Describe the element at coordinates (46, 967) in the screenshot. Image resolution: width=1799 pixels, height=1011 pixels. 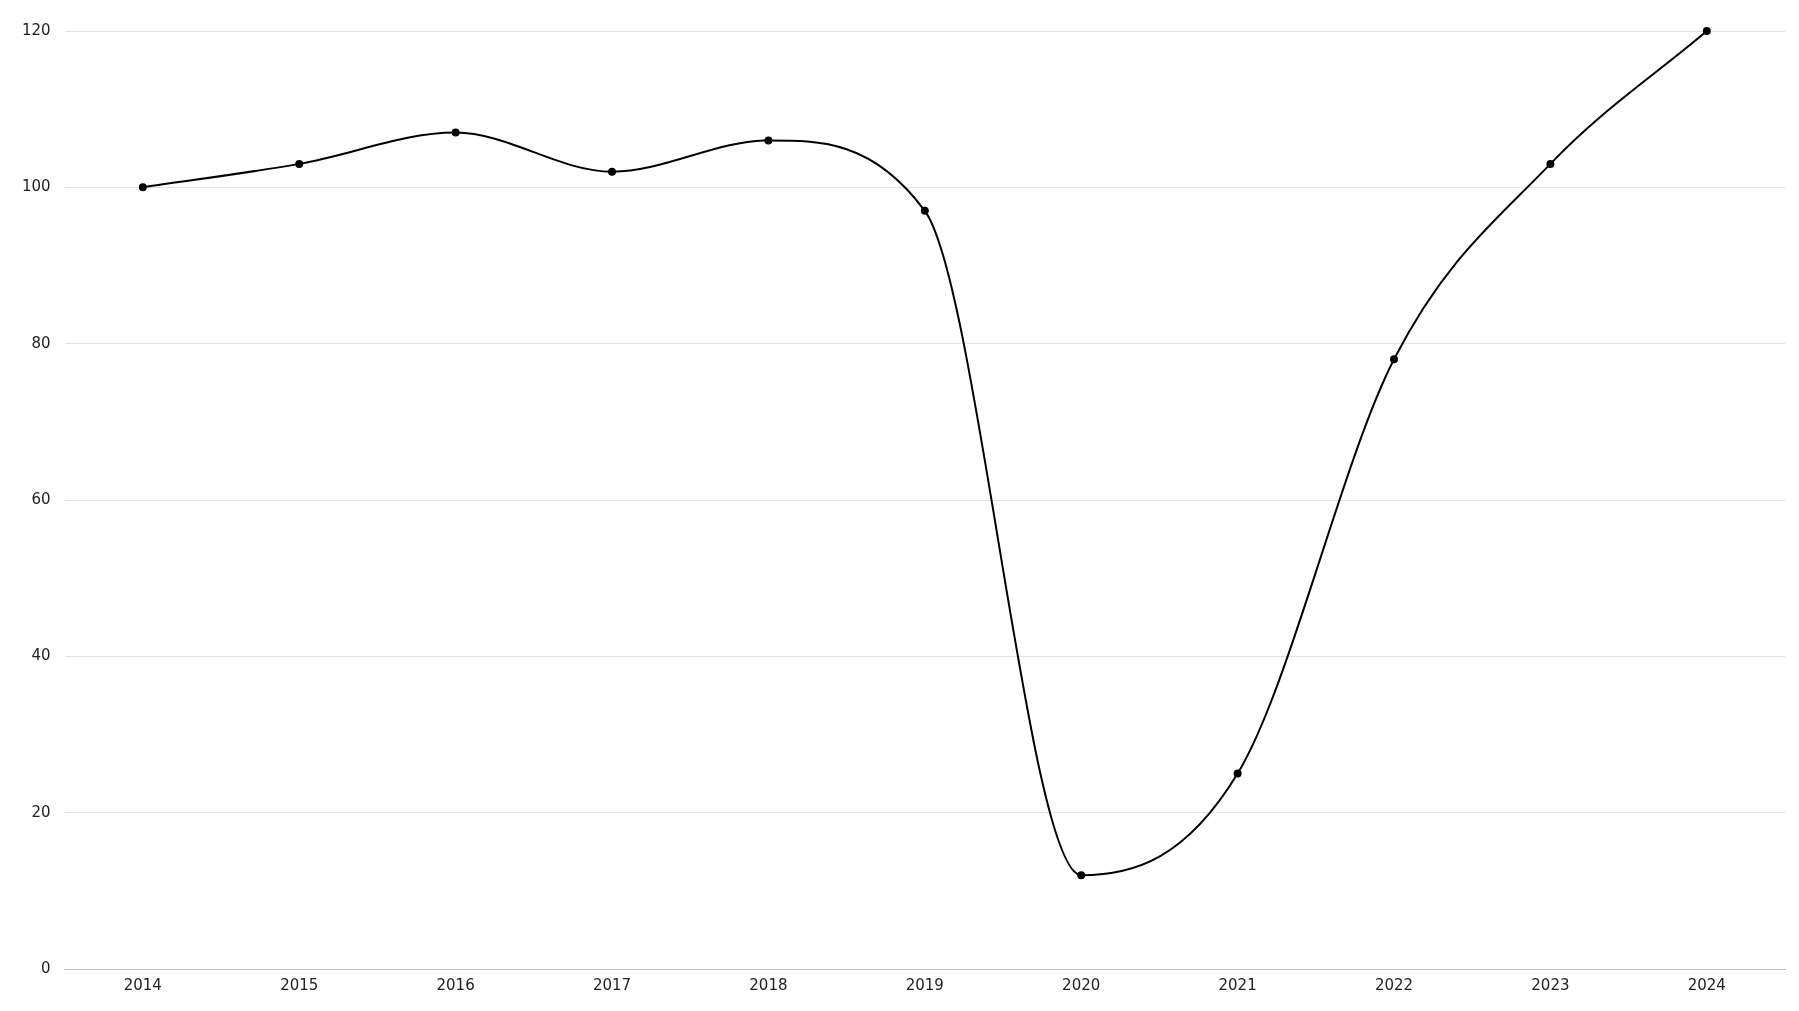
I see `y-tick-label: 0` at that location.